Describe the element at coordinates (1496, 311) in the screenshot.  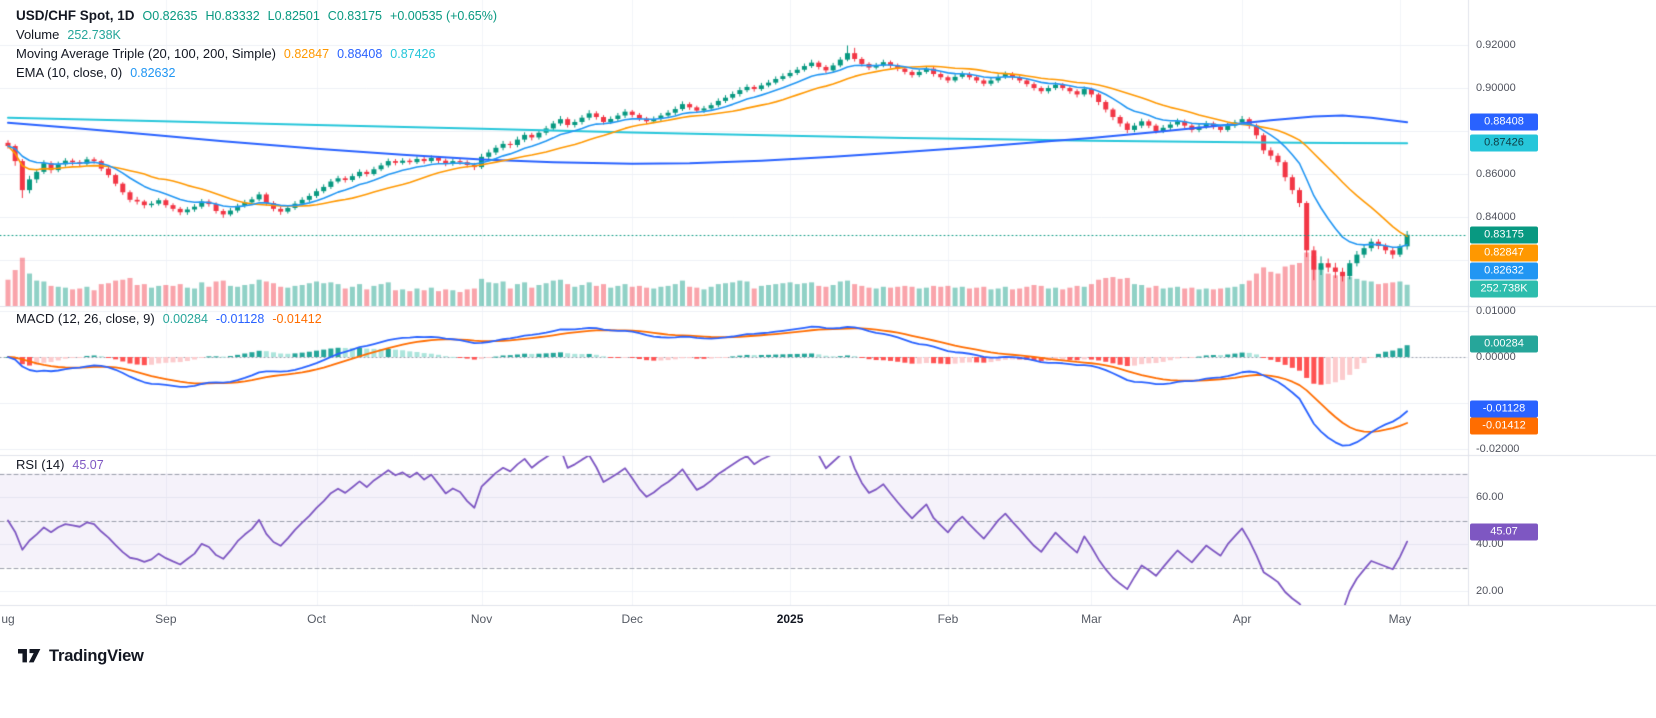
I see `macd-axis-label: 0.01000` at that location.